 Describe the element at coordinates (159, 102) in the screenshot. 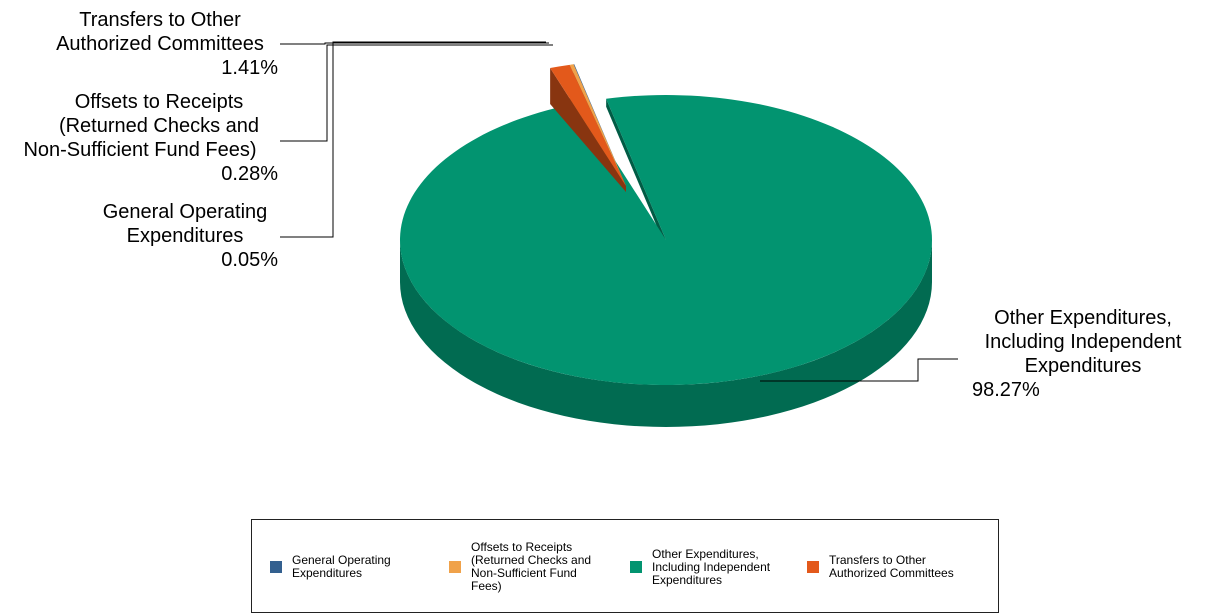

I see `callout-text: Offsets to Receipts` at that location.